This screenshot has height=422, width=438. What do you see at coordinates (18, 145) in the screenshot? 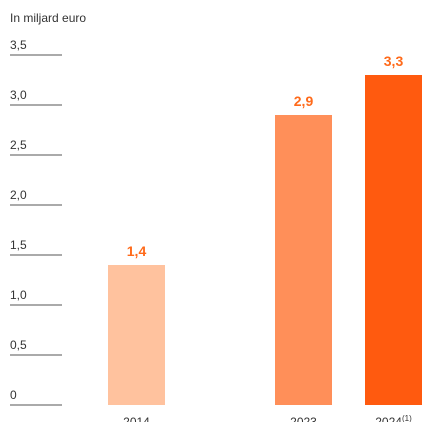
I see `y-tick-label: 2,5` at bounding box center [18, 145].